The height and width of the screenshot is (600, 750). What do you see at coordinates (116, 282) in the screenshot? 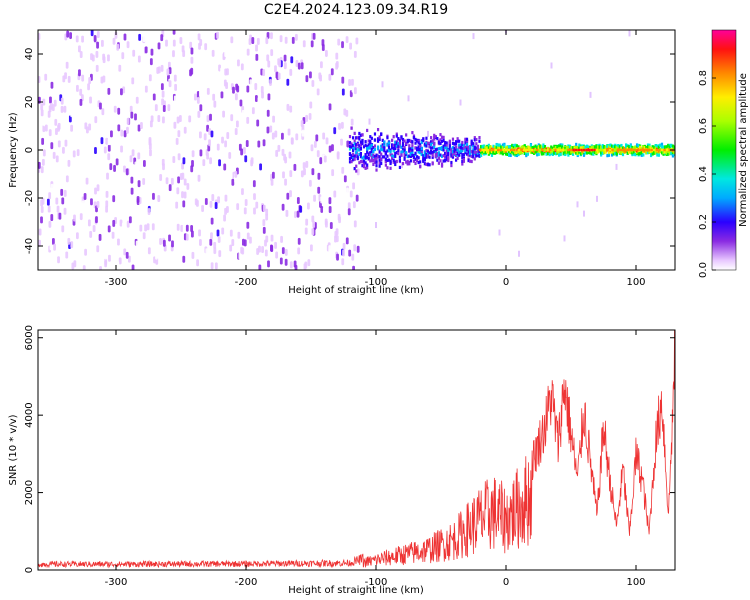
I see `heatmap-x-tick-label: -300` at bounding box center [116, 282].